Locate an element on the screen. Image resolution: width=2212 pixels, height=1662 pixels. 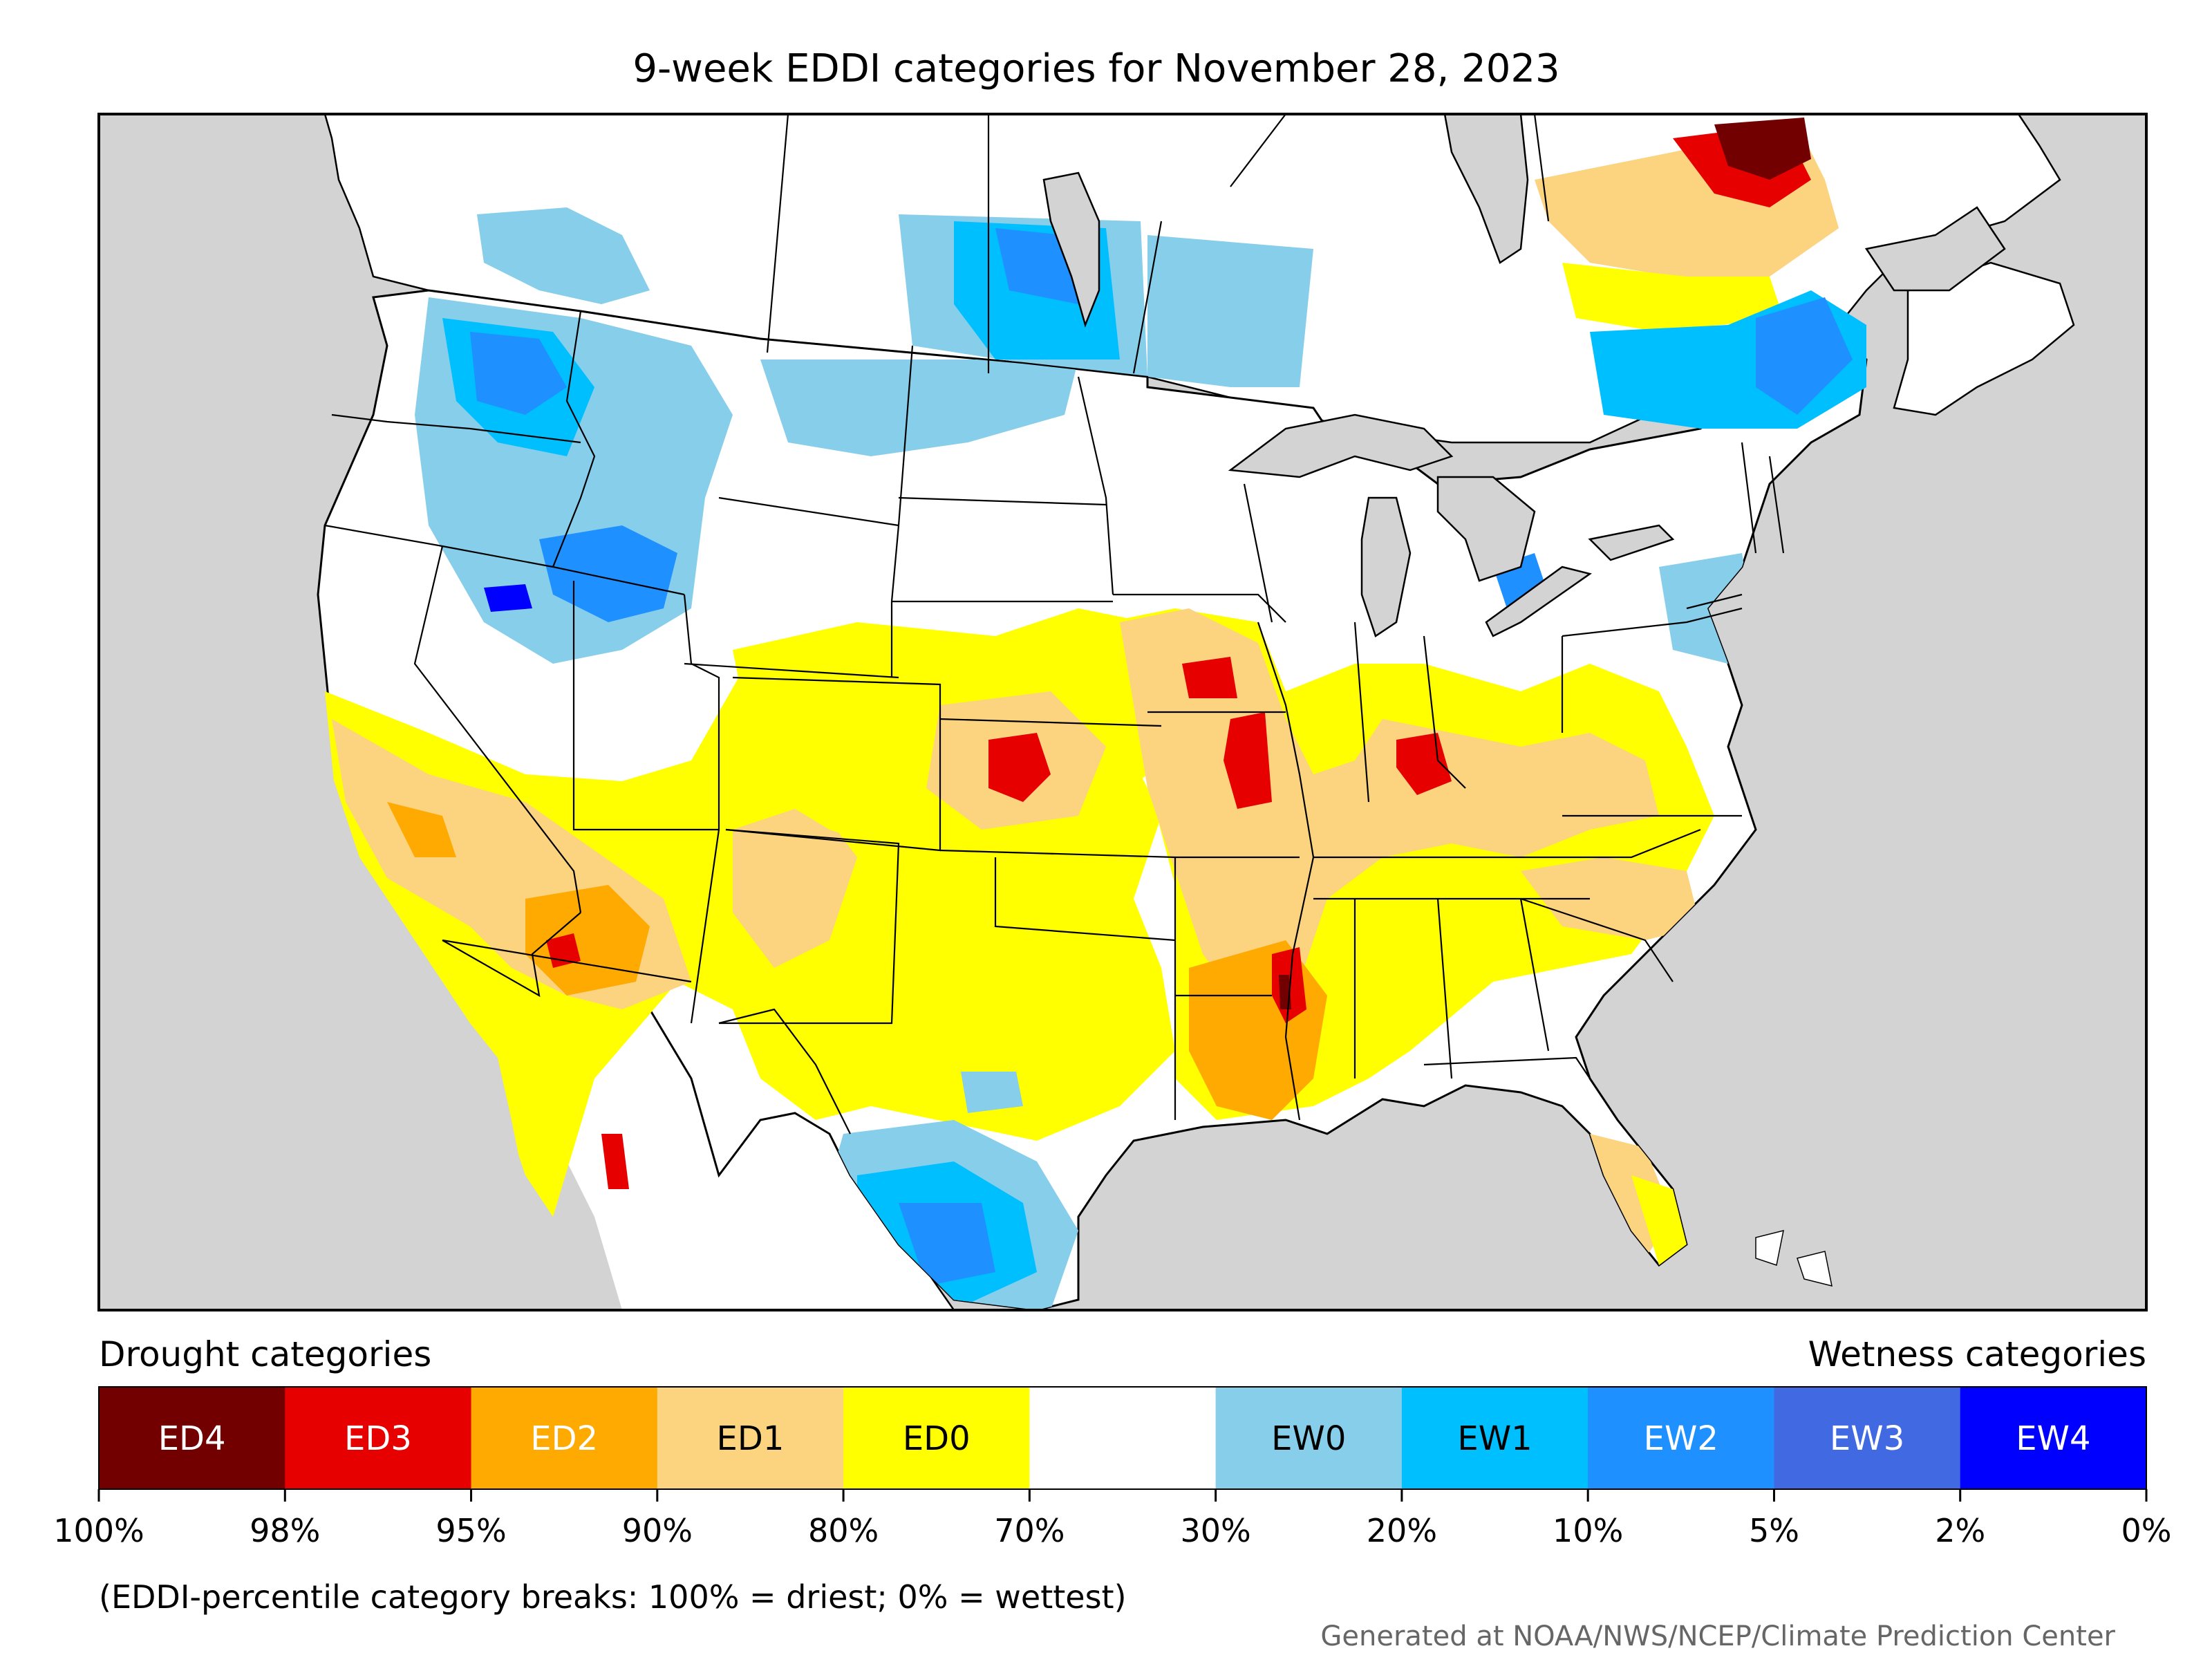
legend-swatch-normal is located at coordinates (1123, 1438).